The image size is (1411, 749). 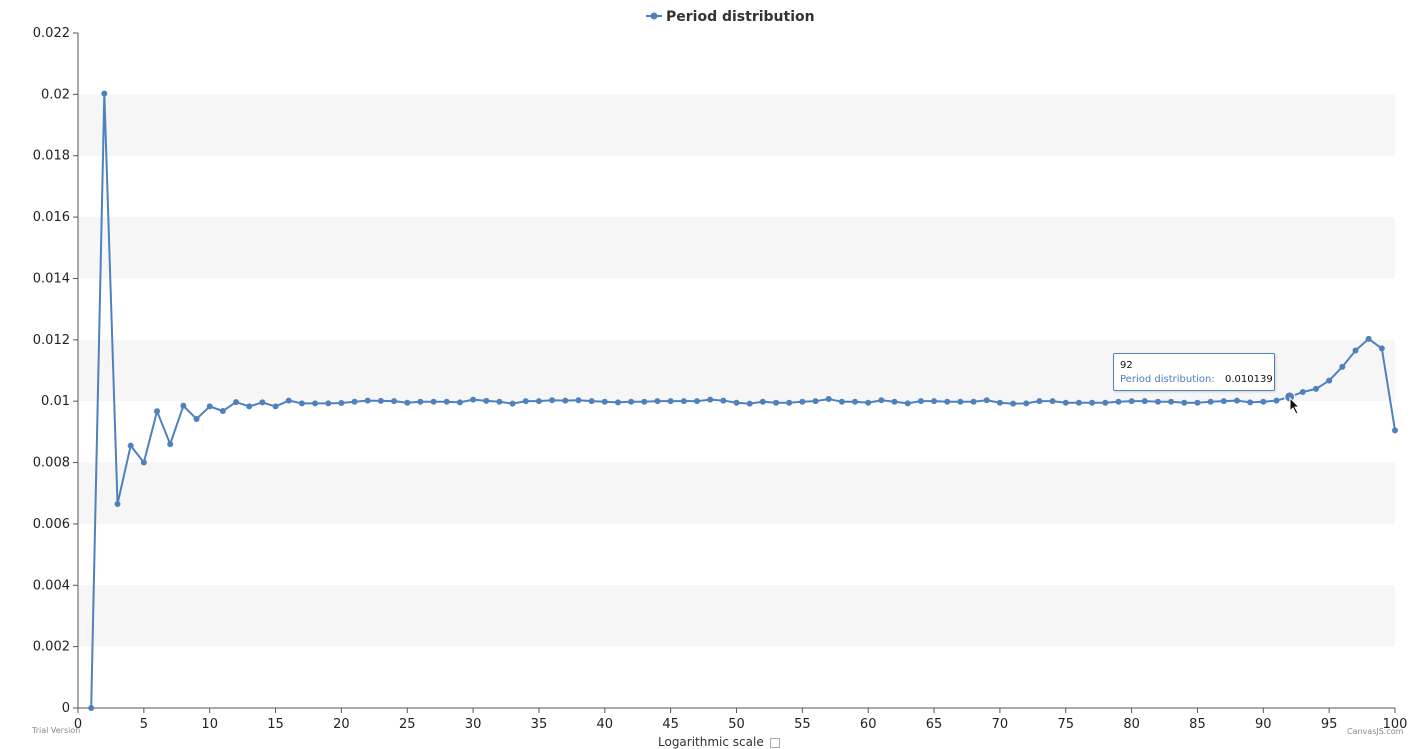 I want to click on credit-link: CanvasJS.com, so click(x=1375, y=731).